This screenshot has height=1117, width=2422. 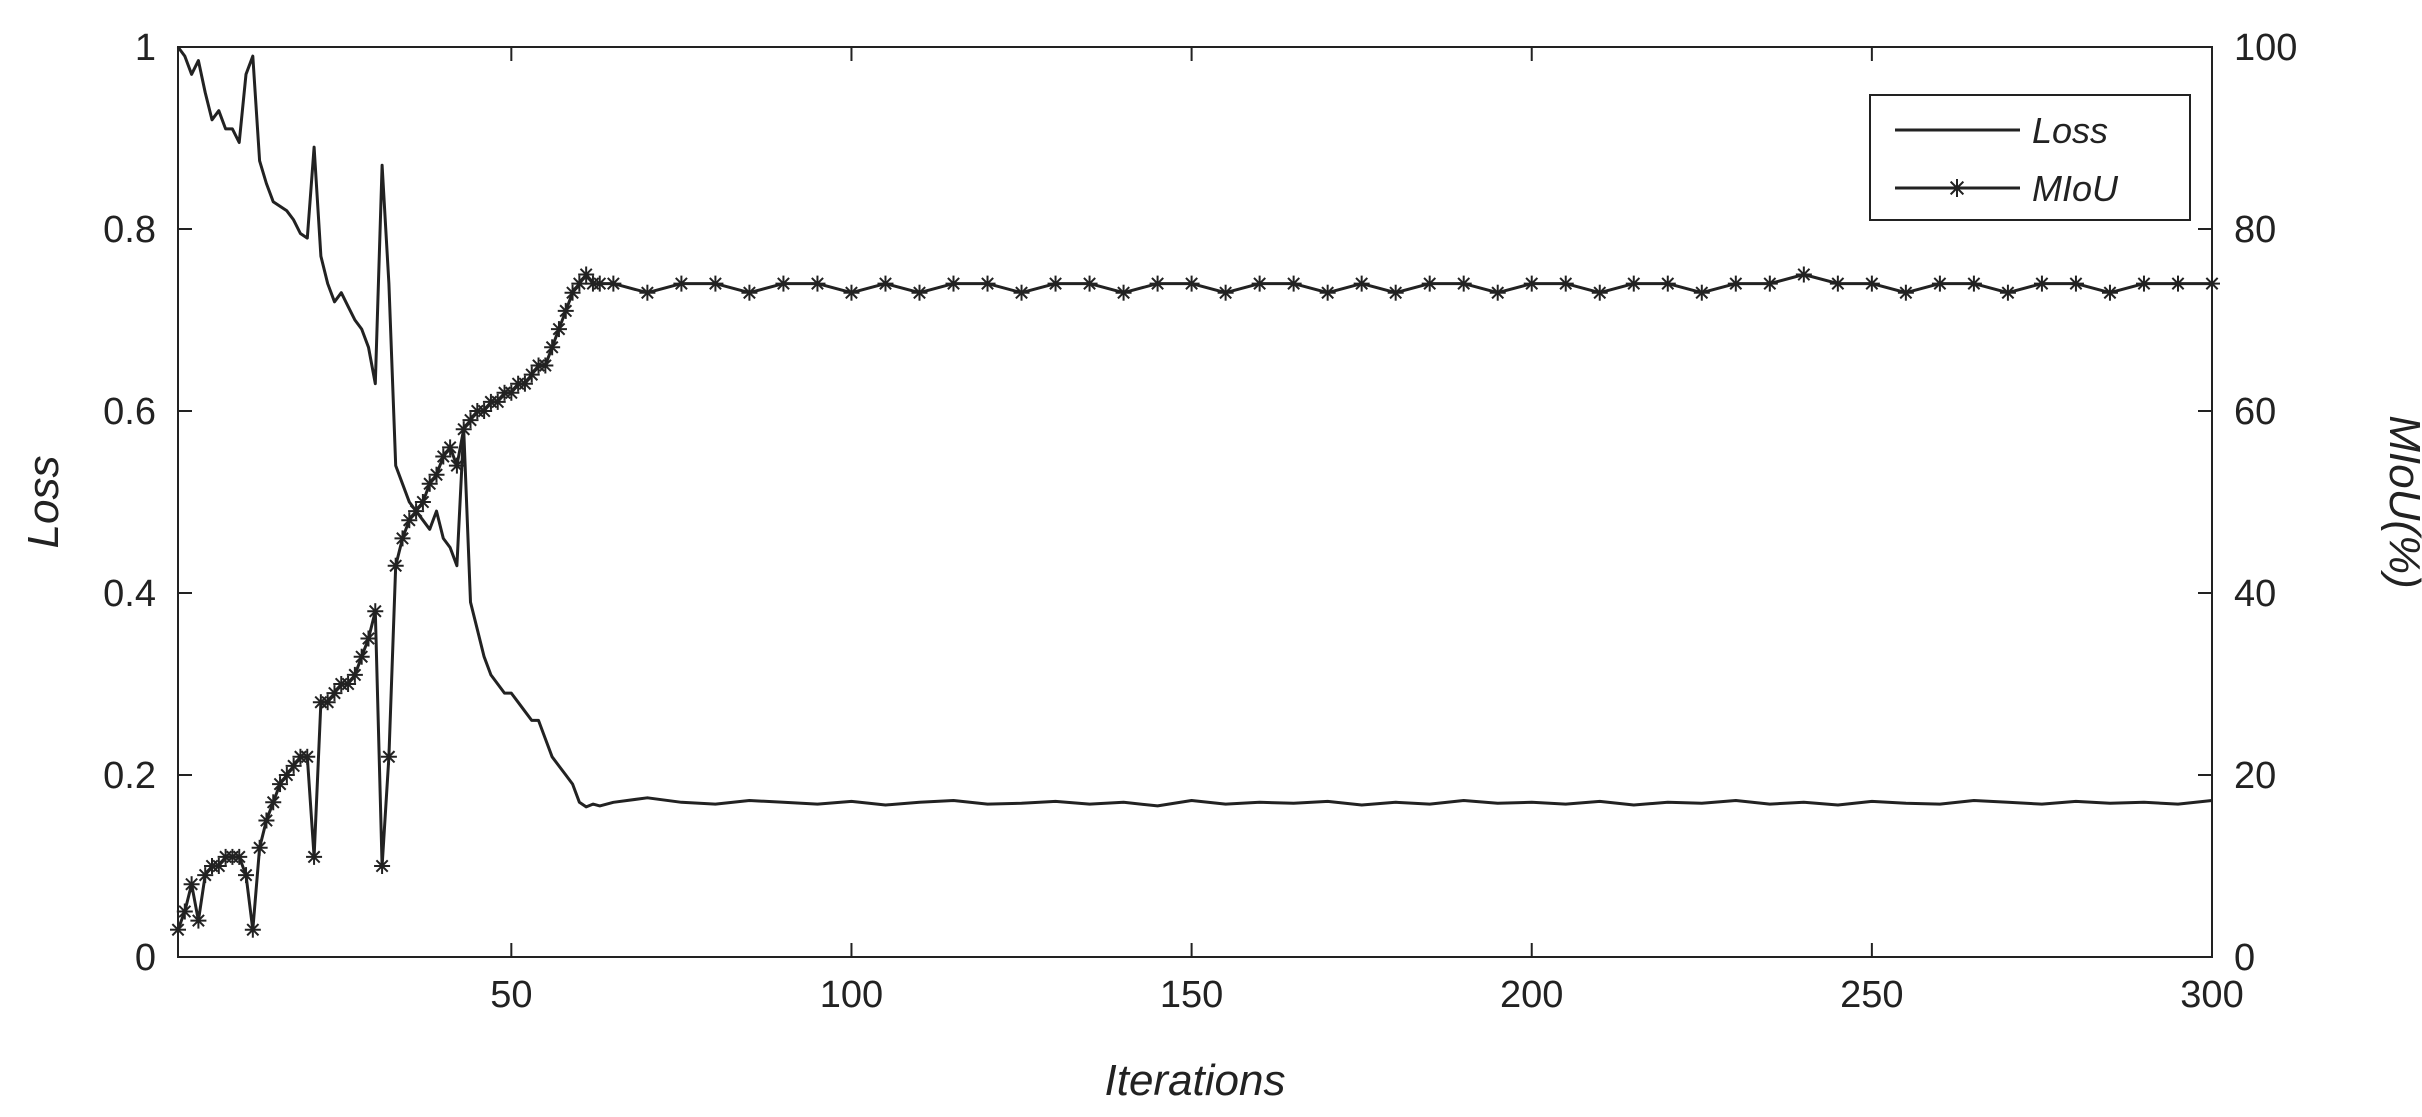 I want to click on left-y-tick-label-0: 0, so click(x=145, y=958).